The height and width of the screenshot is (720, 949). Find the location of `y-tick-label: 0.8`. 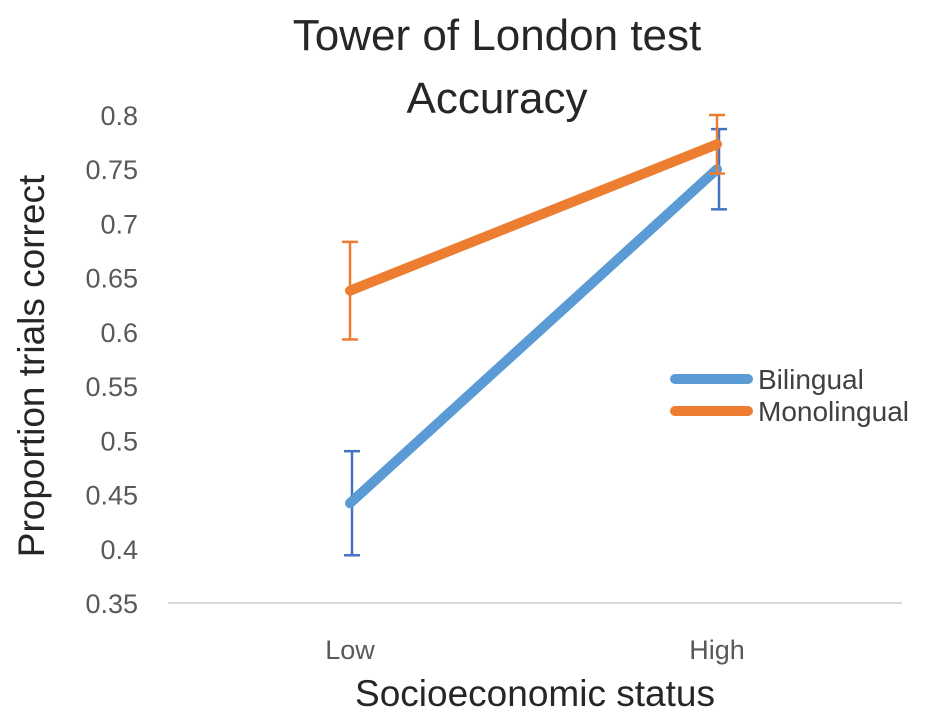

y-tick-label: 0.8 is located at coordinates (119, 116).